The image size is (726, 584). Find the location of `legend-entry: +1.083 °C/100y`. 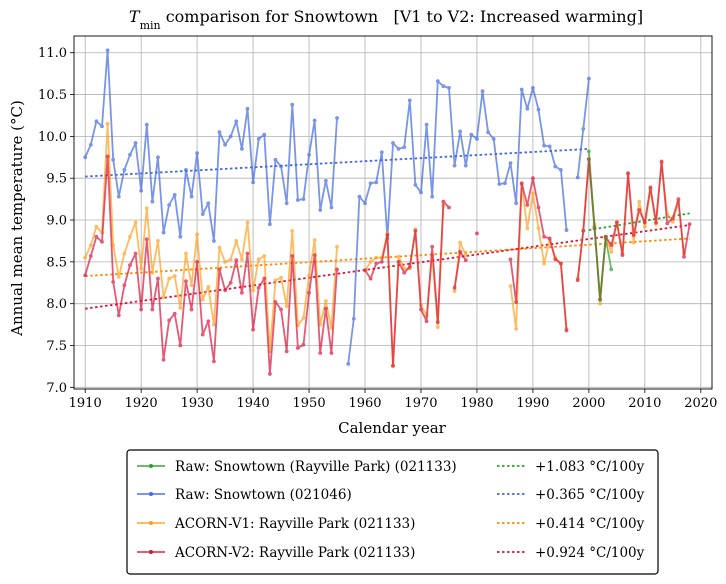

legend-entry: +1.083 °C/100y is located at coordinates (571, 467).